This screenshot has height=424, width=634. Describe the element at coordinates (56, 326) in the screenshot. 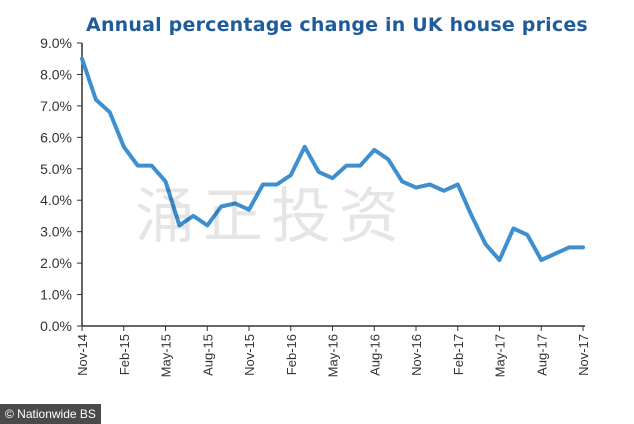

I see `y-tick-label: 0.0%` at that location.